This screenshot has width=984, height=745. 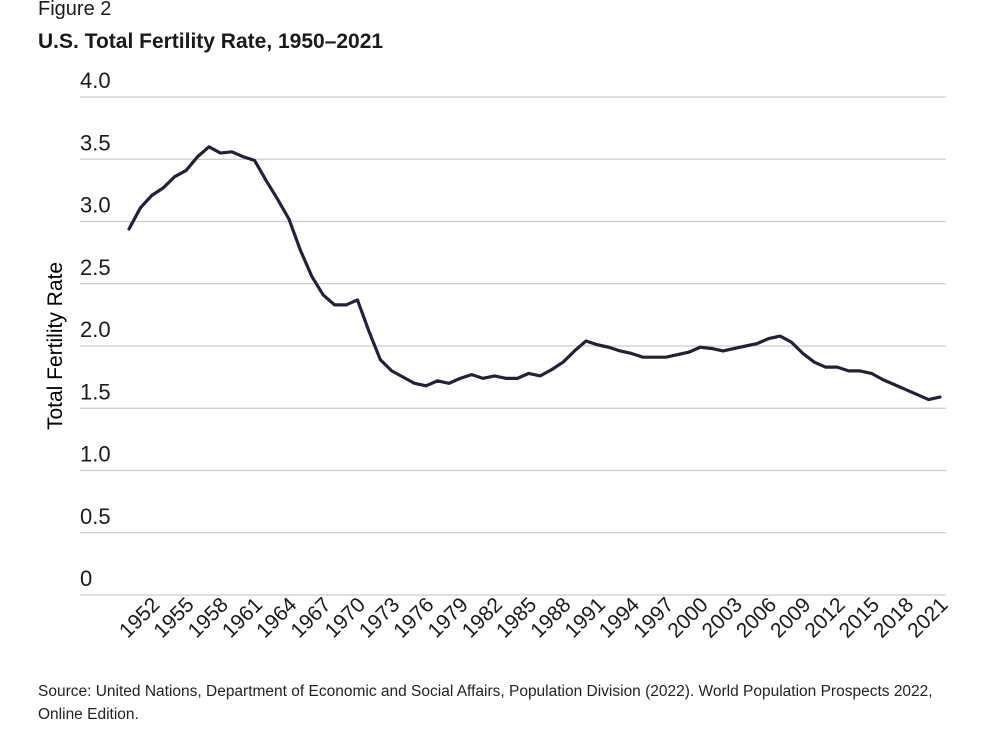 I want to click on y-tick-label: 2.0, so click(x=95, y=329).